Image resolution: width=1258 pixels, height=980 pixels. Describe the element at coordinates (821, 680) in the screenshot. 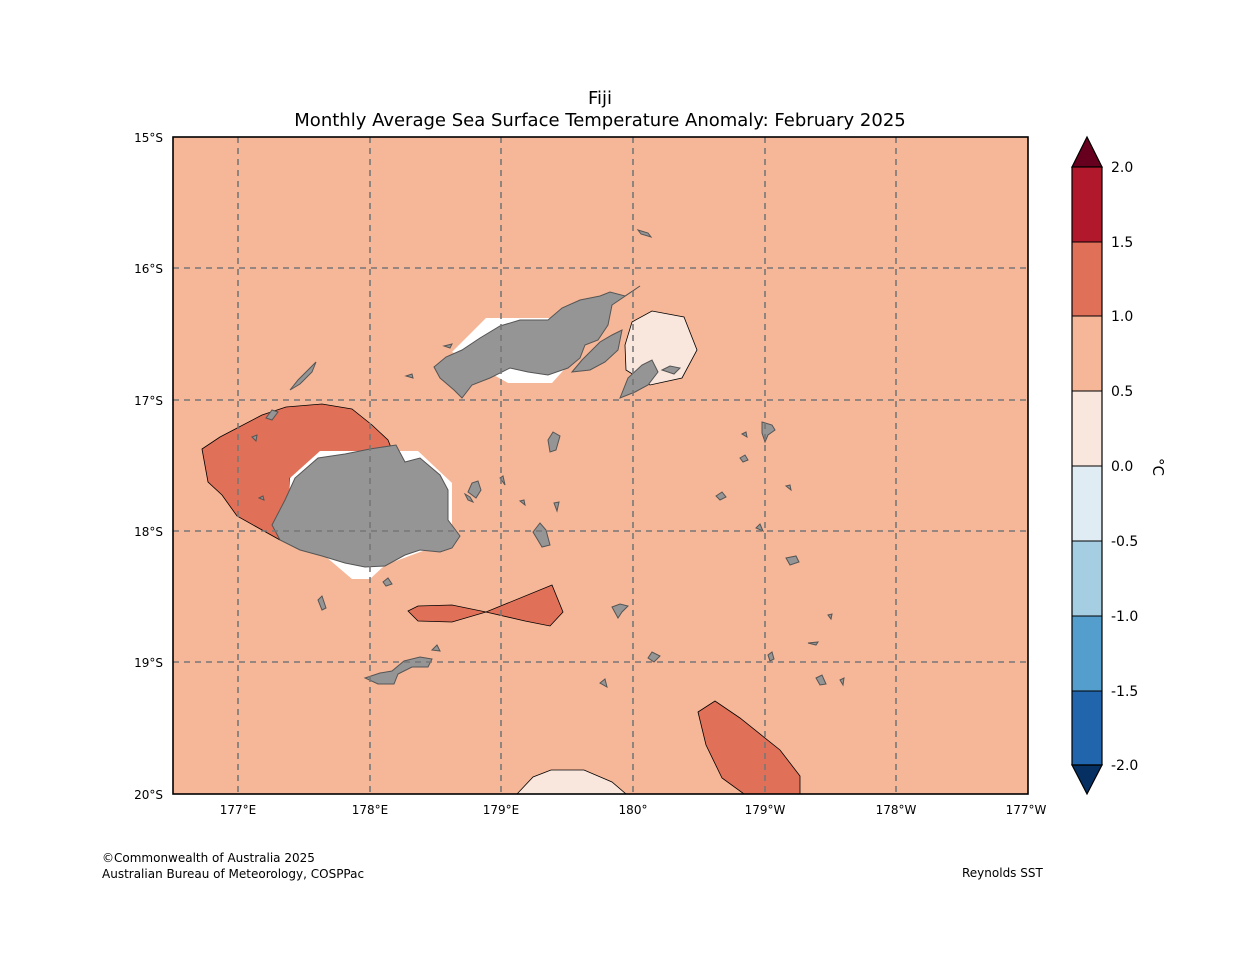

I see `island-kabara-east` at that location.